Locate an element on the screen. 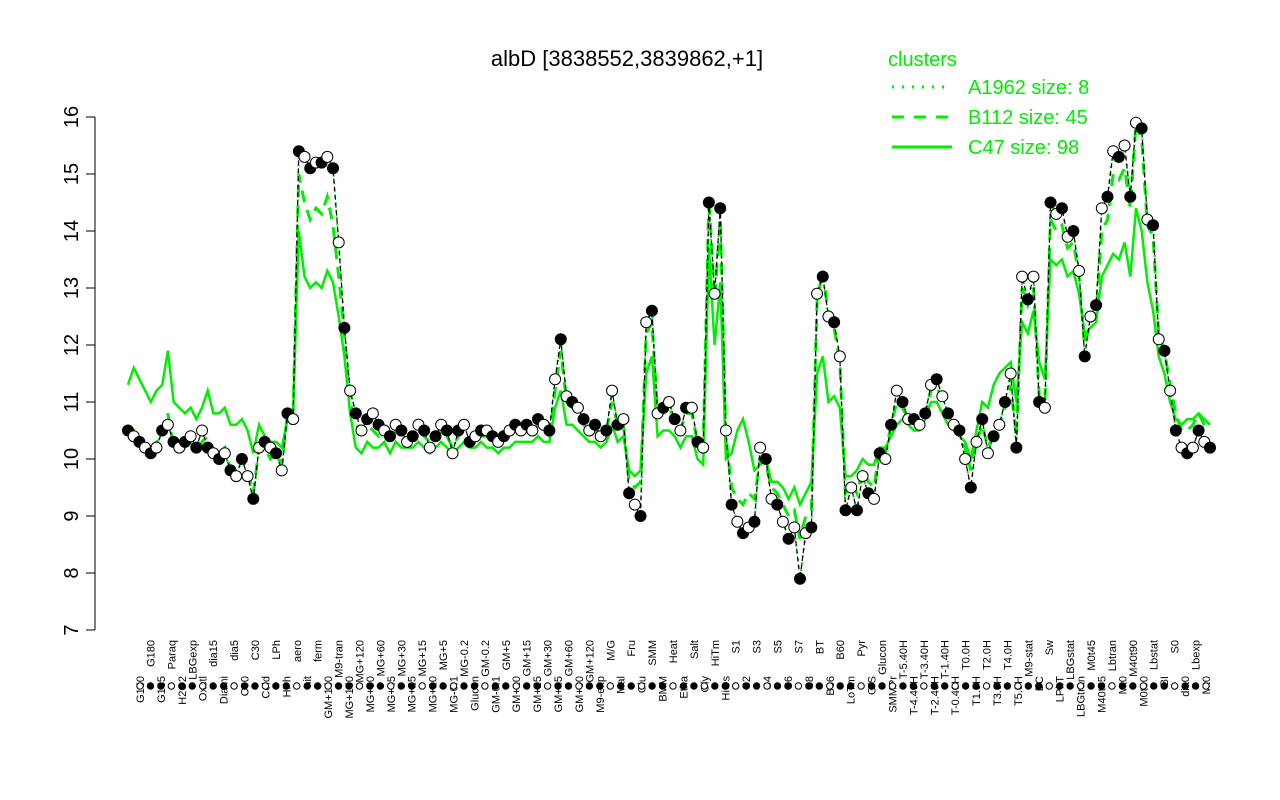 The height and width of the screenshot is (800, 1280). x-tick-label: MG-0.1 is located at coordinates (455, 694).